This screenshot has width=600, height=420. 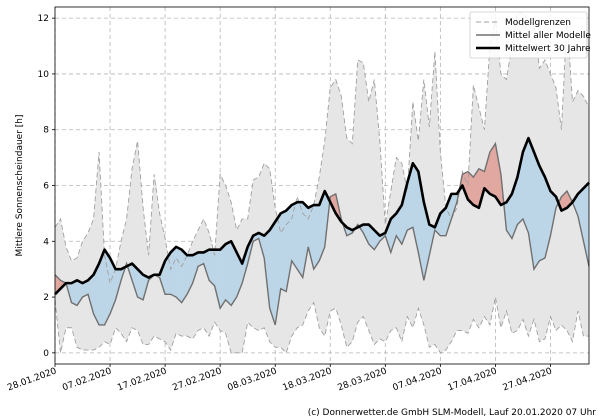 What do you see at coordinates (44, 75) in the screenshot?
I see `y-tick-label: 10` at bounding box center [44, 75].